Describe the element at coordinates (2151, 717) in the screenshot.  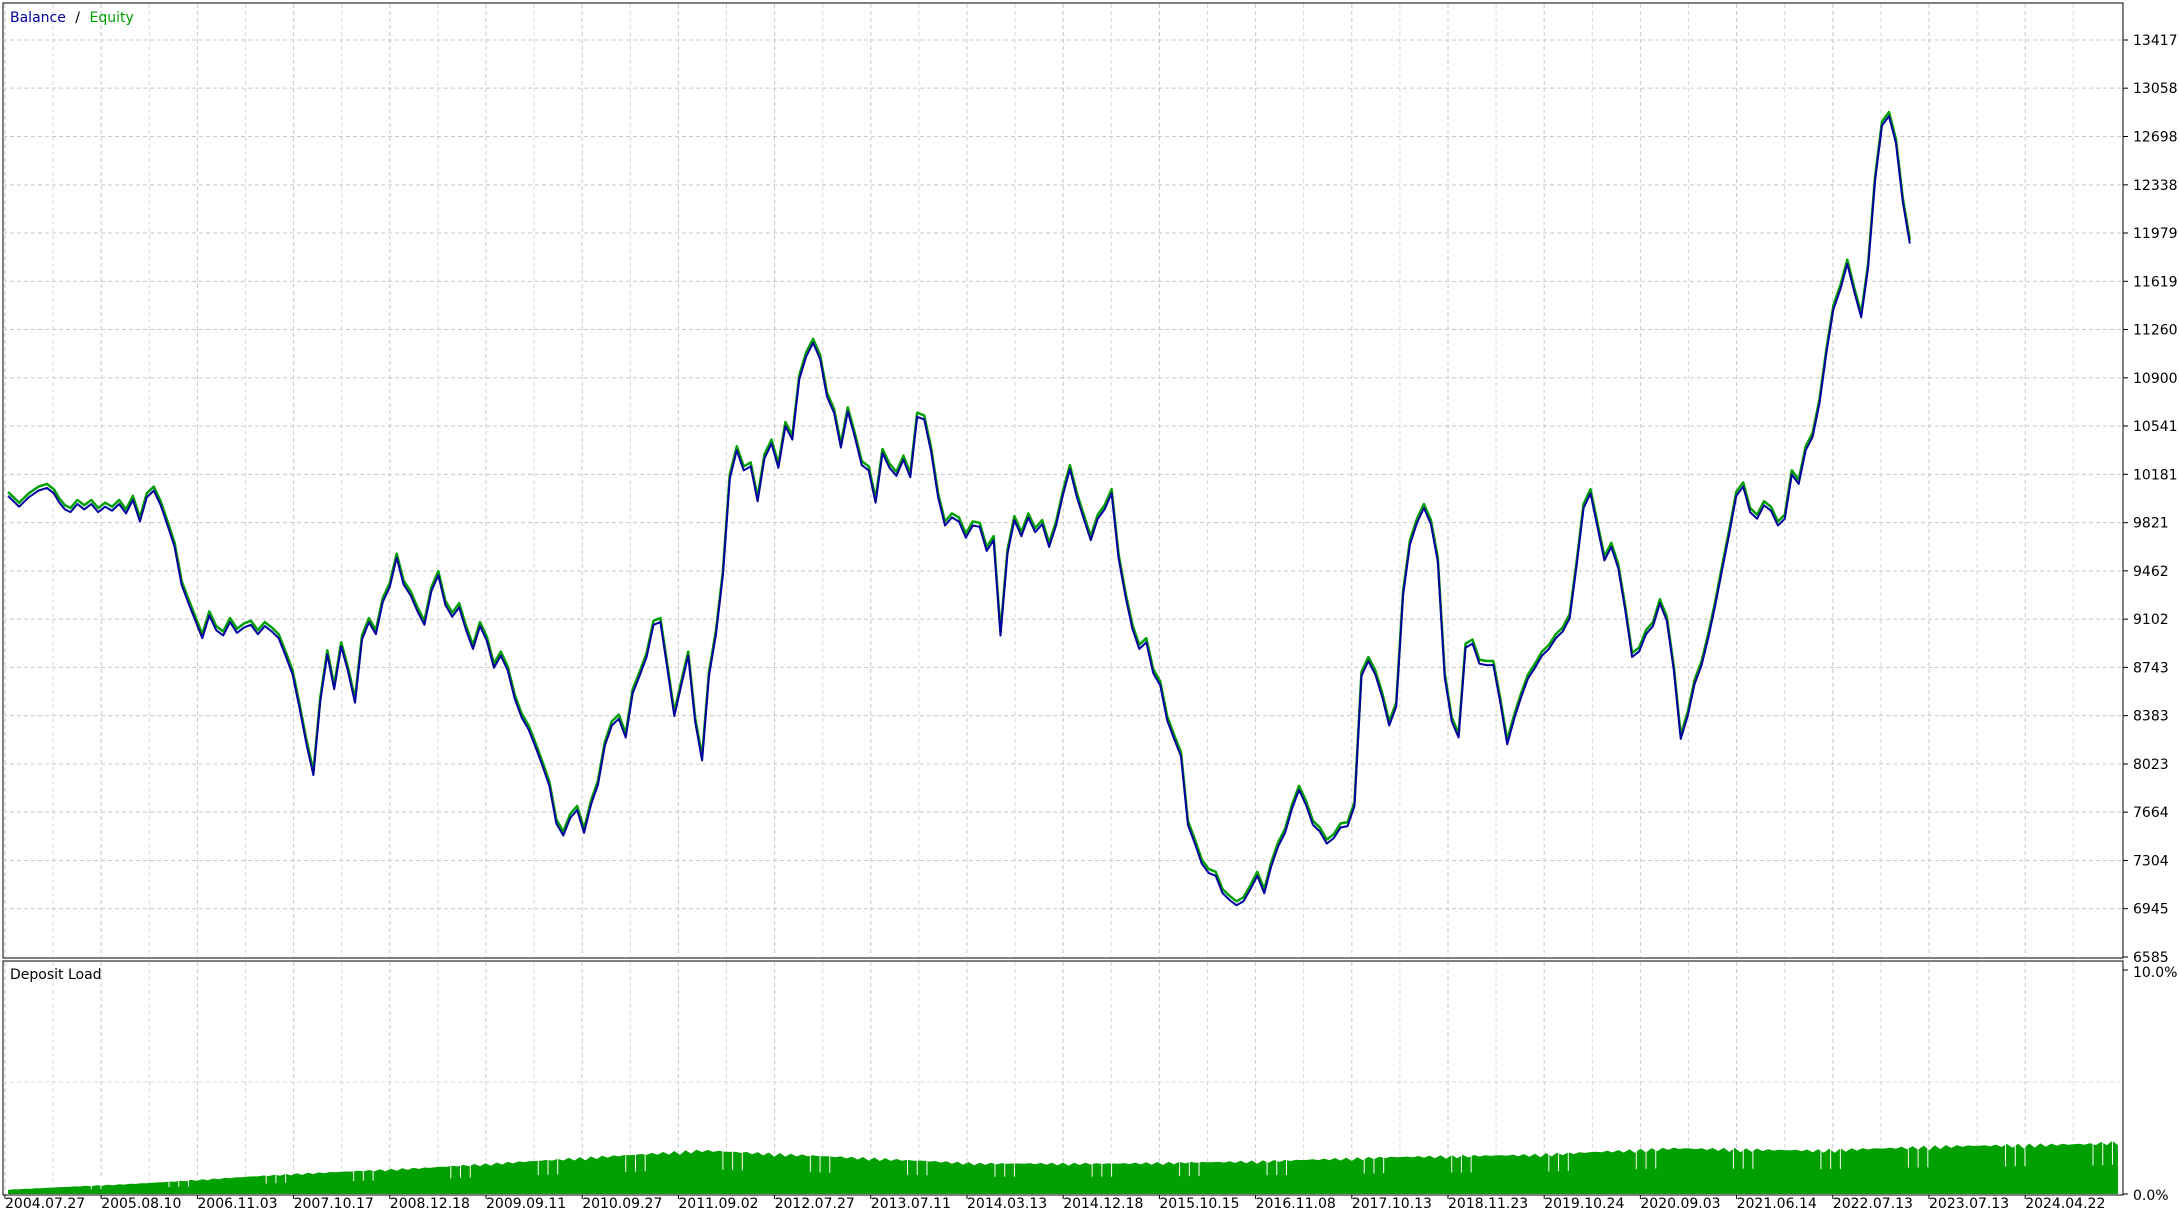
I see `y-tick-label: 8383` at that location.